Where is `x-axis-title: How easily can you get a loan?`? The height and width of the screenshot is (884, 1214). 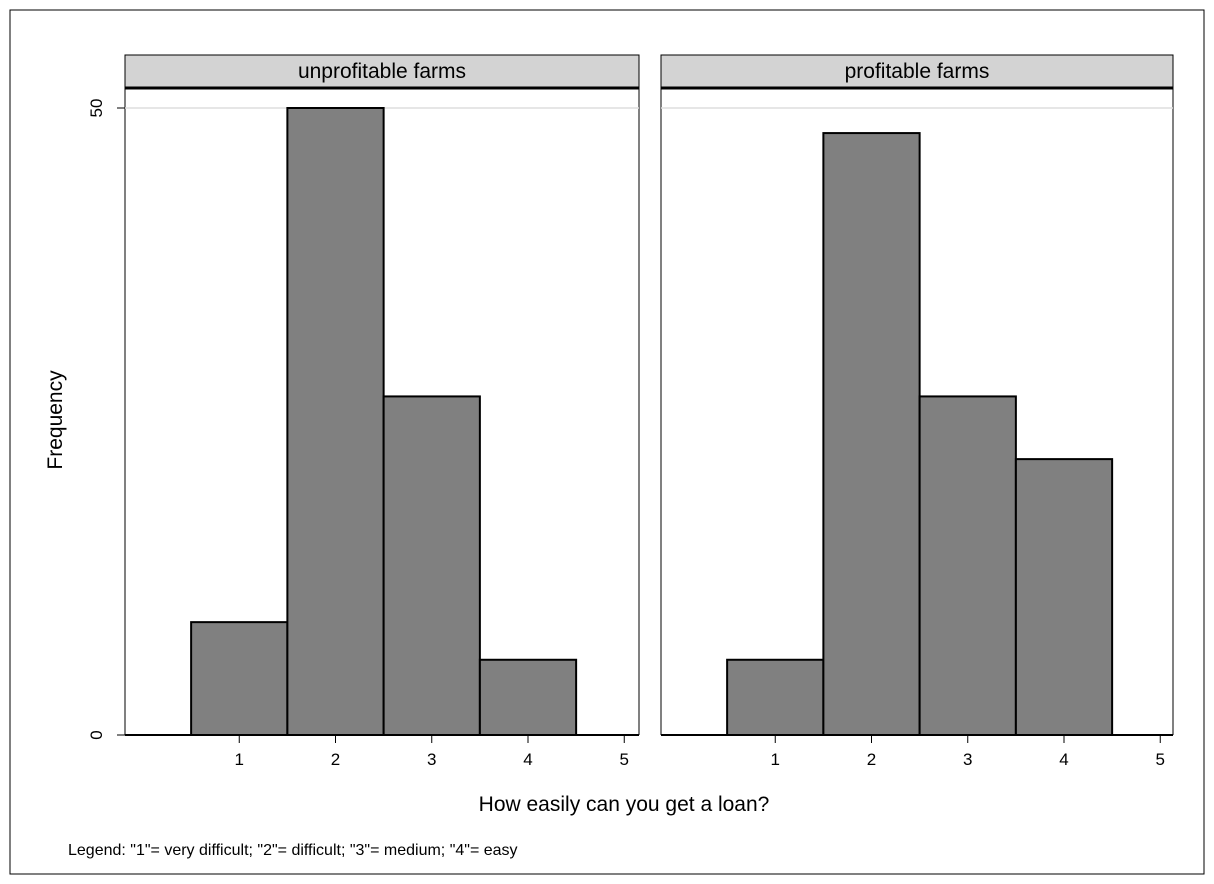
x-axis-title: How easily can you get a loan? is located at coordinates (624, 804).